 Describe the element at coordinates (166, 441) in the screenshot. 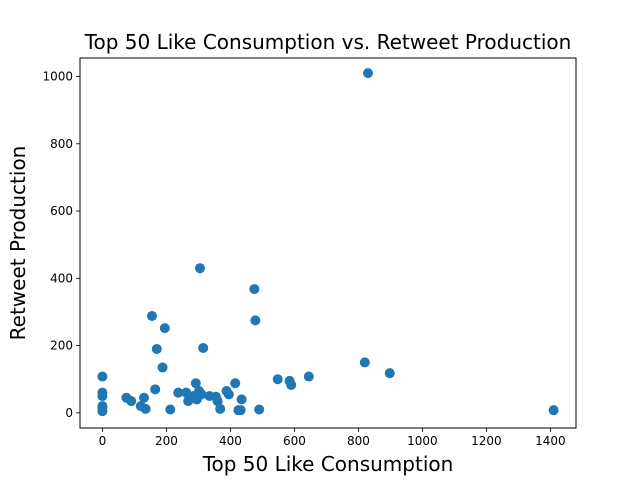

I see `x-tick-label: 200` at that location.